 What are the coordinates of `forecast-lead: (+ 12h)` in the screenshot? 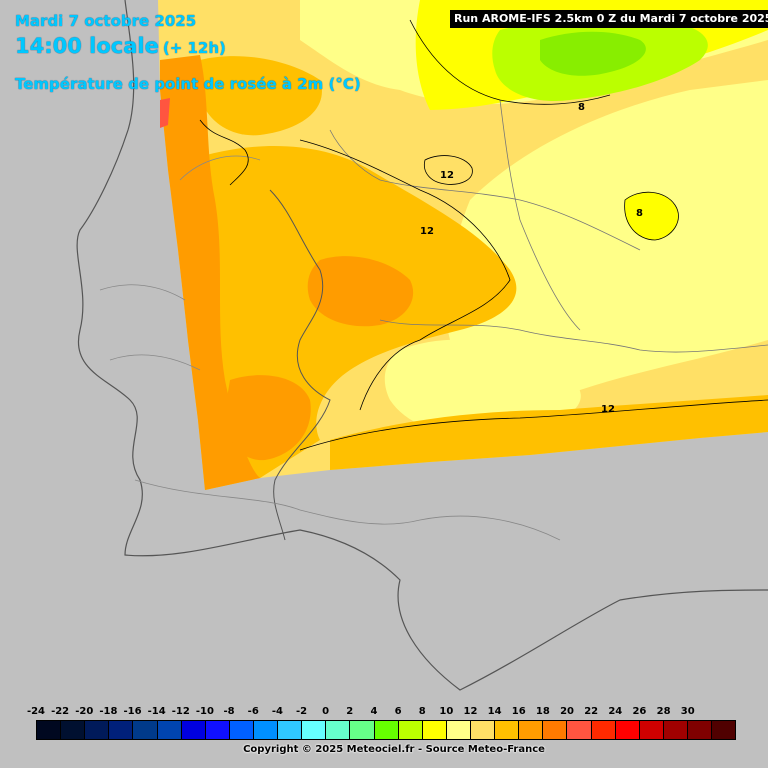 It's located at (194, 48).